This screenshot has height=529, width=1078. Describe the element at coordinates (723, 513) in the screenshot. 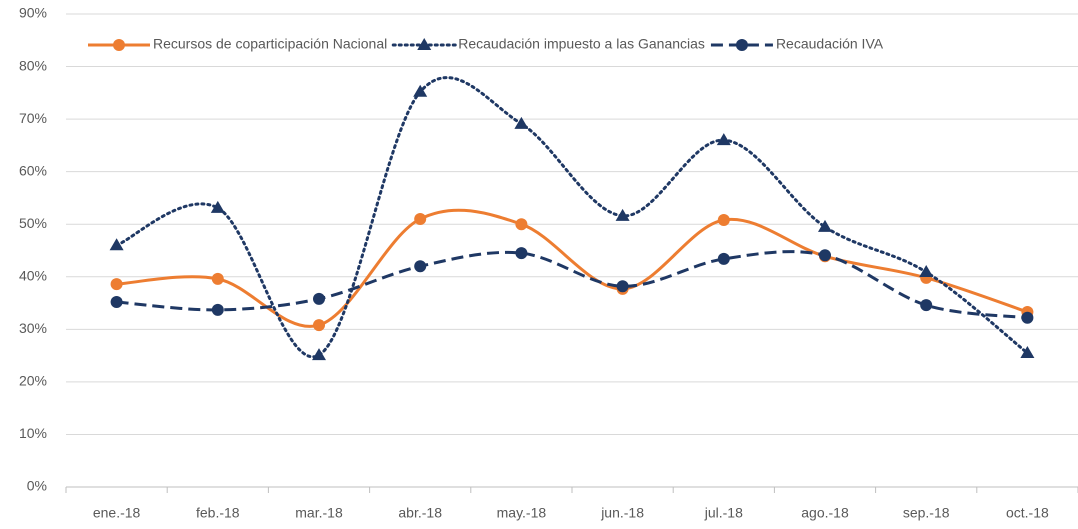

I see `x-tick-label: jul.-18` at that location.